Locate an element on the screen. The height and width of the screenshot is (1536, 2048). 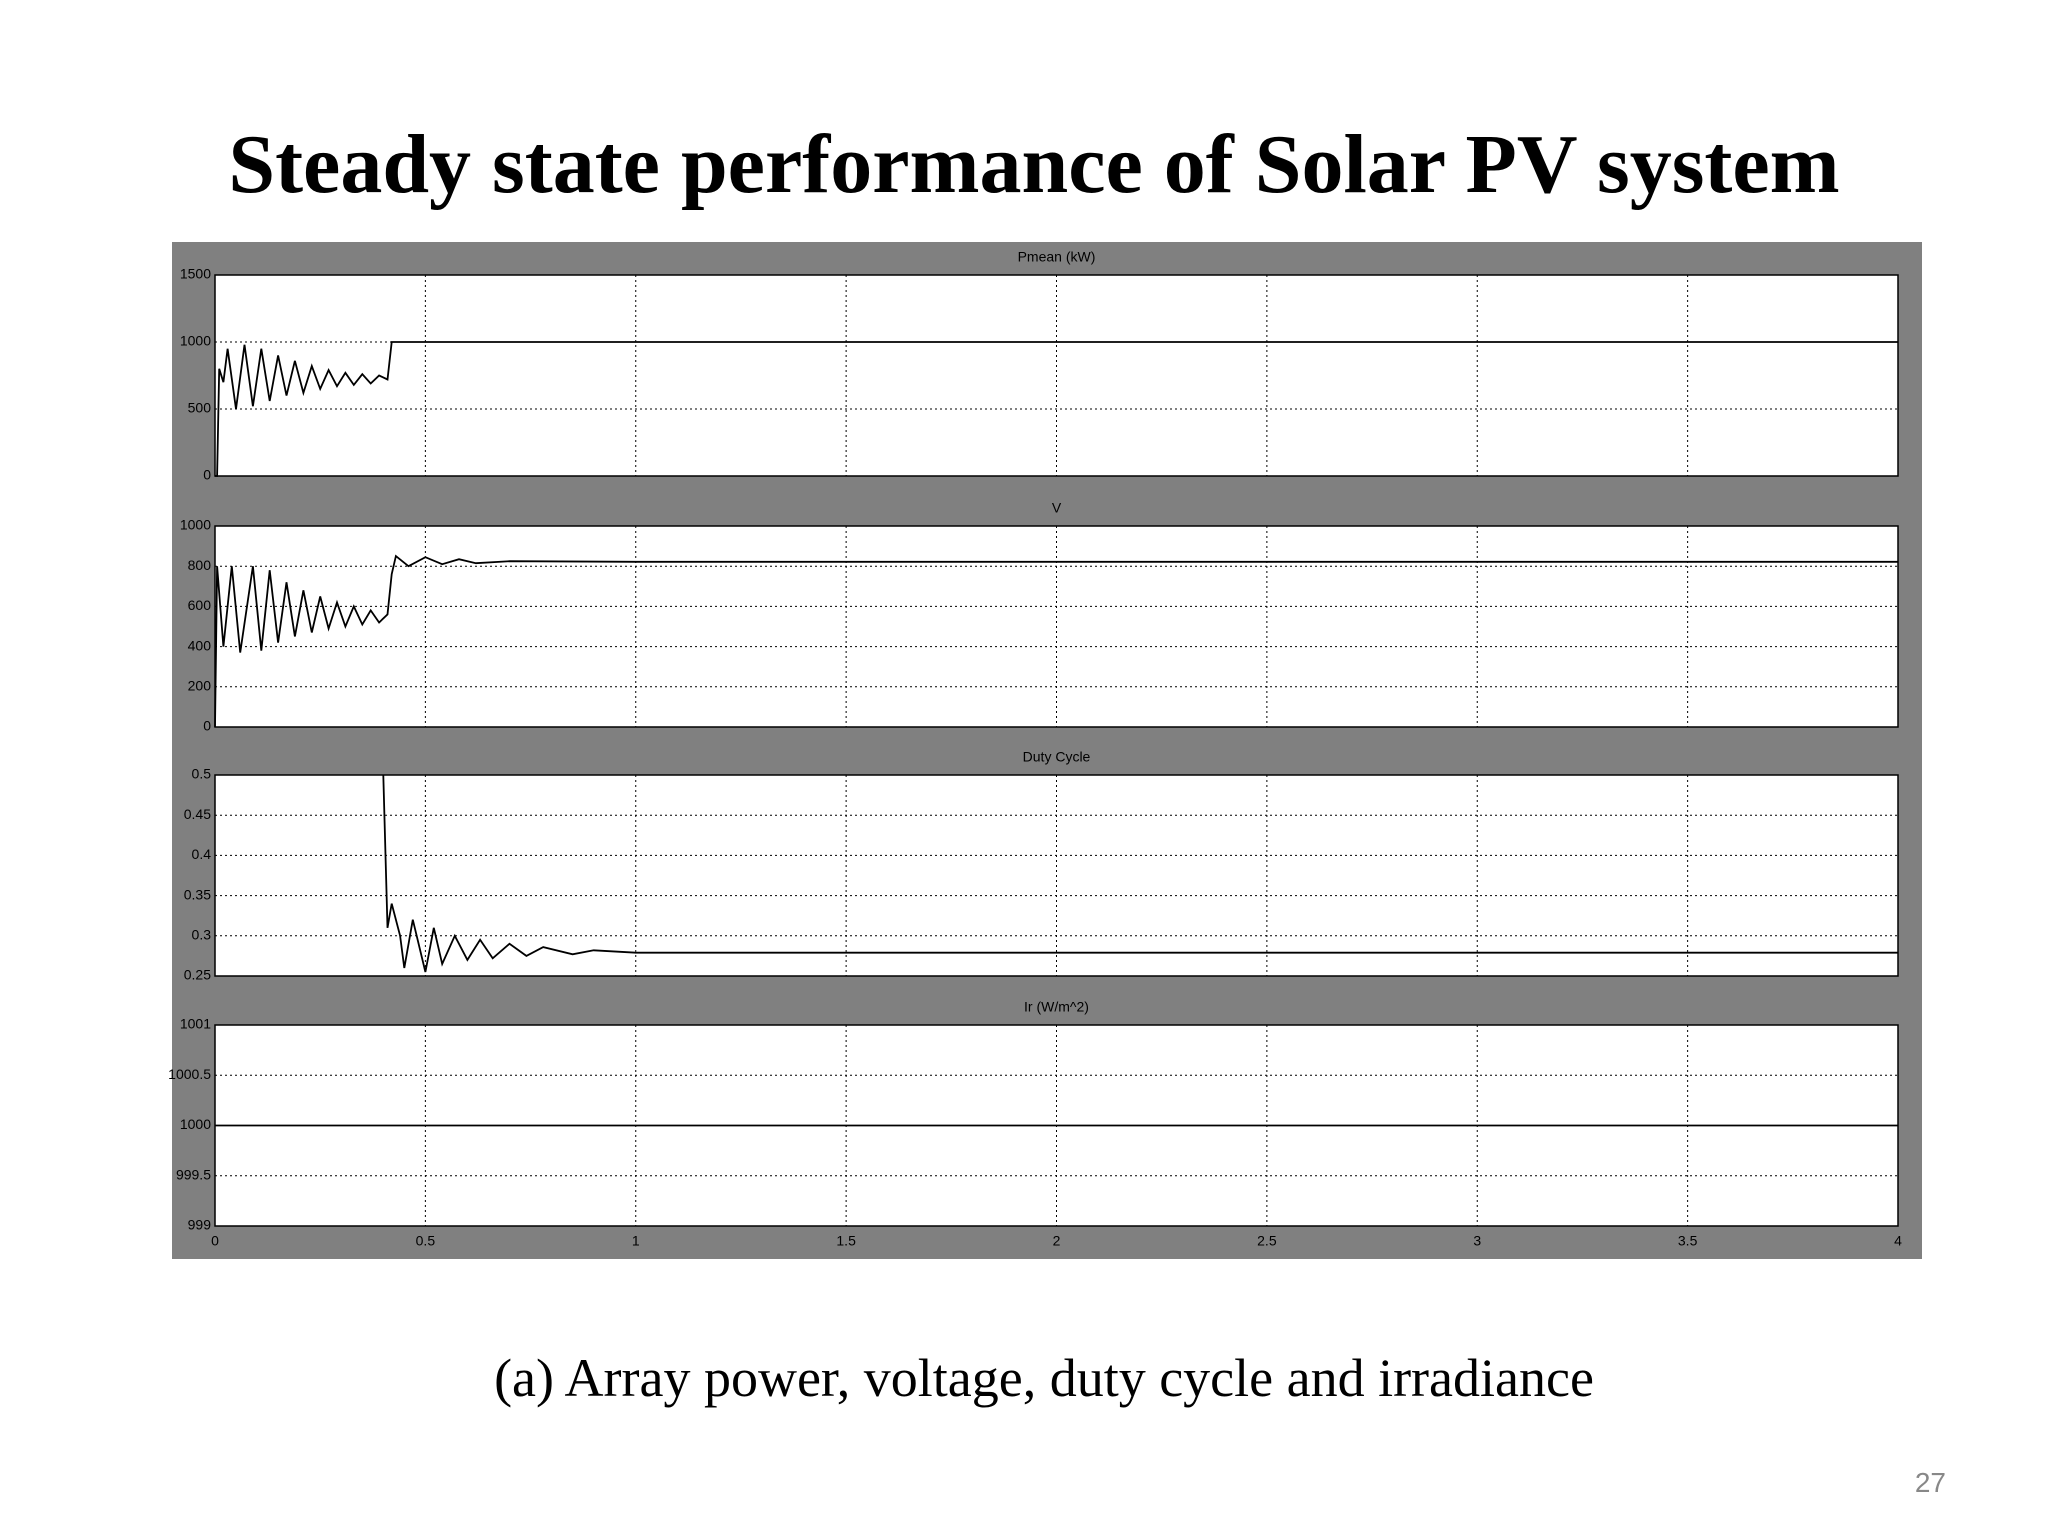
y-tick-label: 0.25 is located at coordinates (197, 975).